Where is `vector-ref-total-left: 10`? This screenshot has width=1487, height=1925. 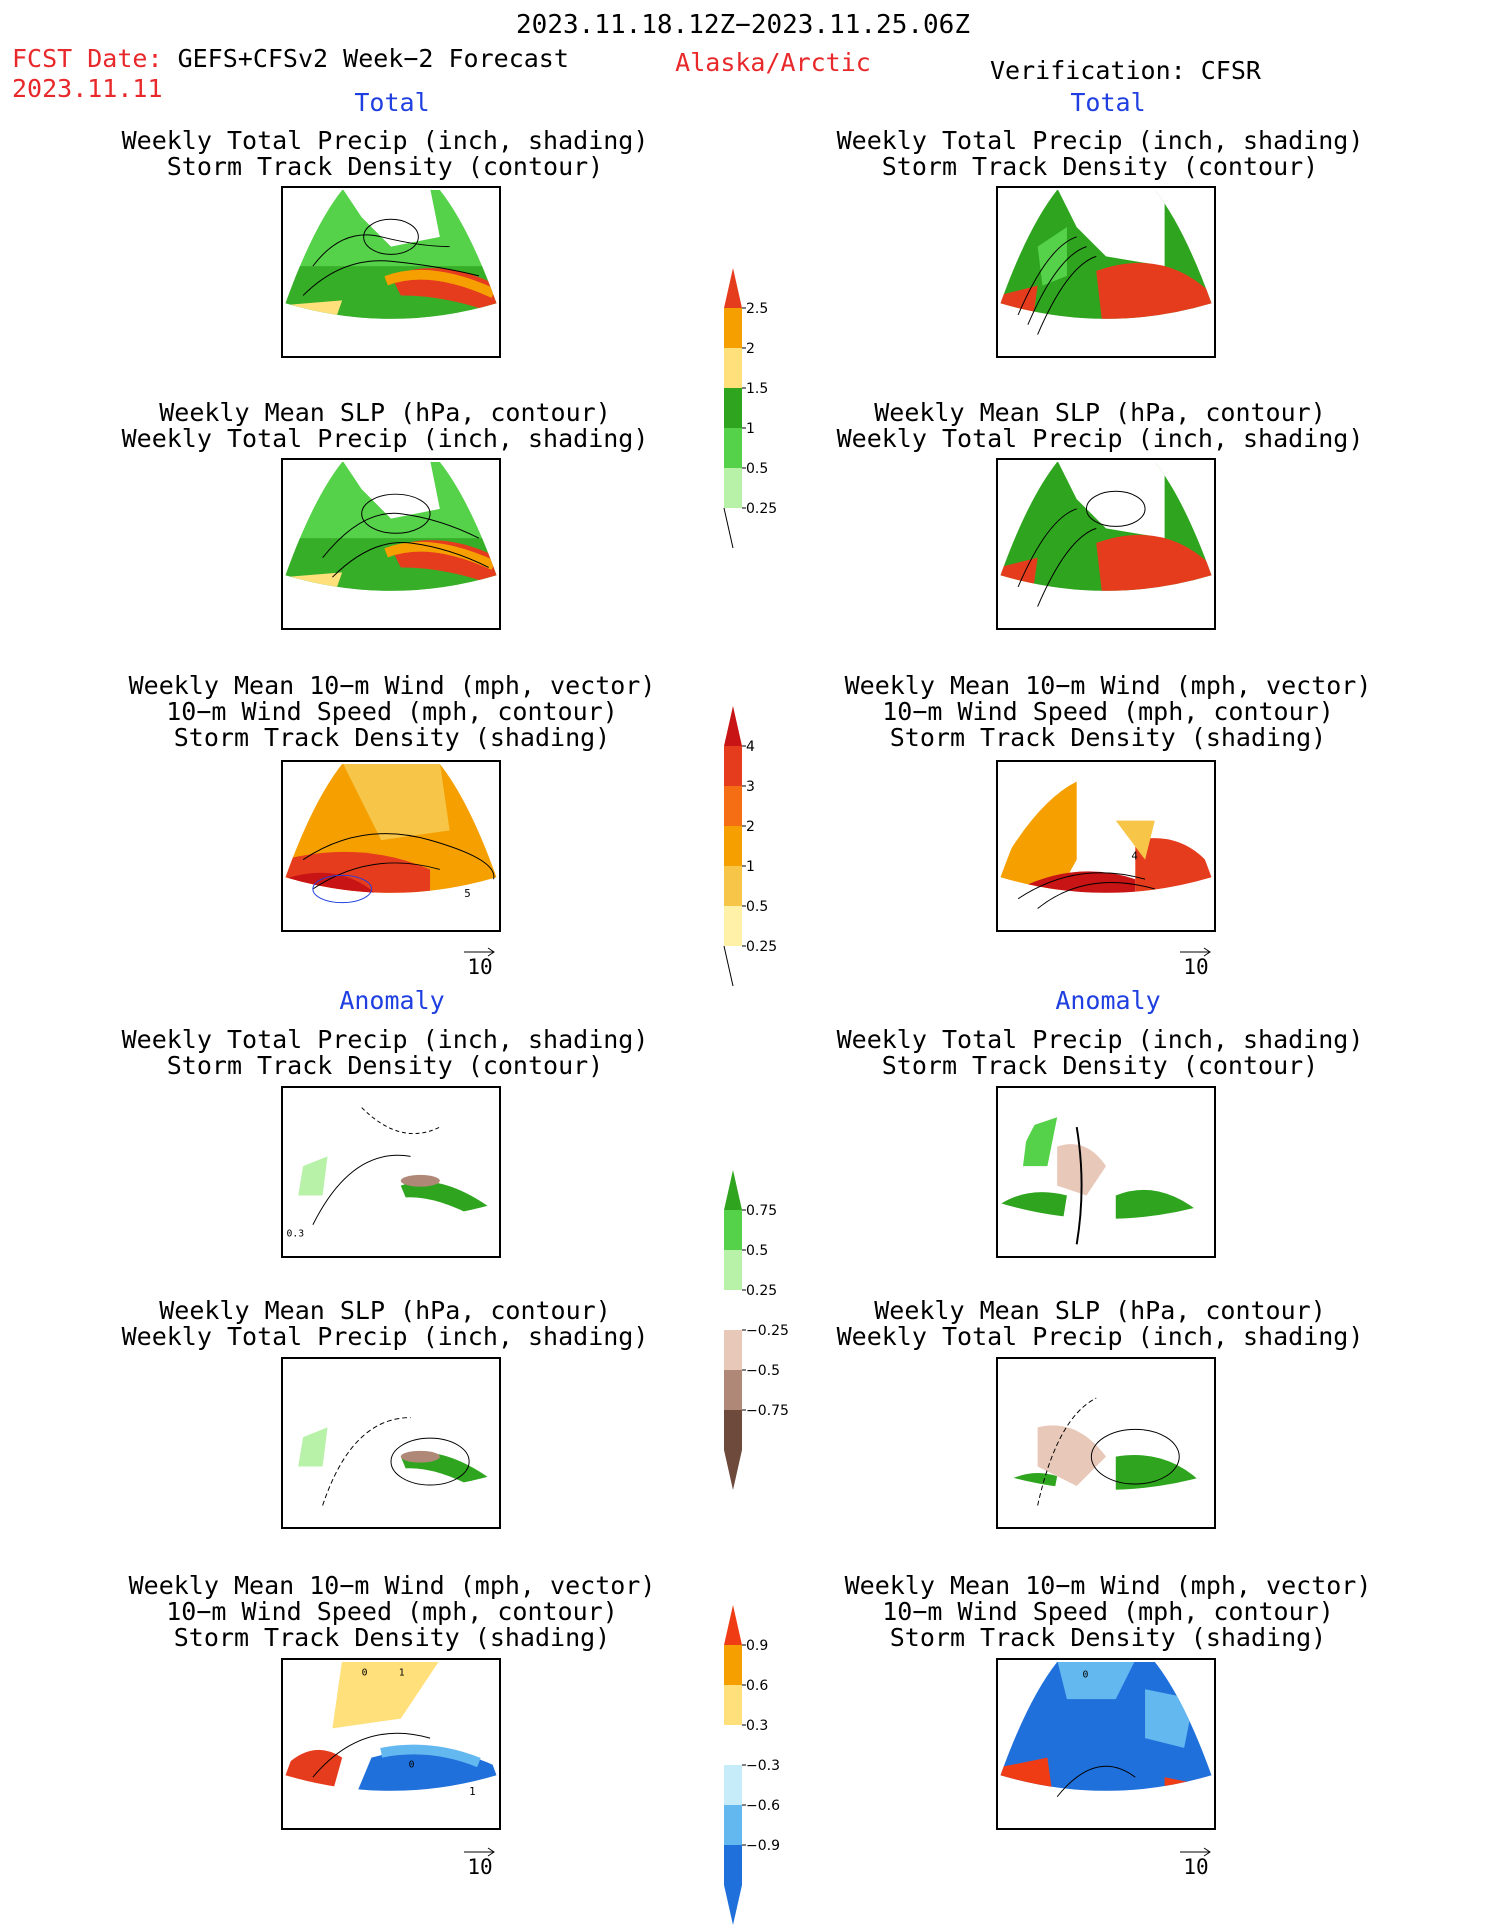
vector-ref-total-left: 10 is located at coordinates (480, 961).